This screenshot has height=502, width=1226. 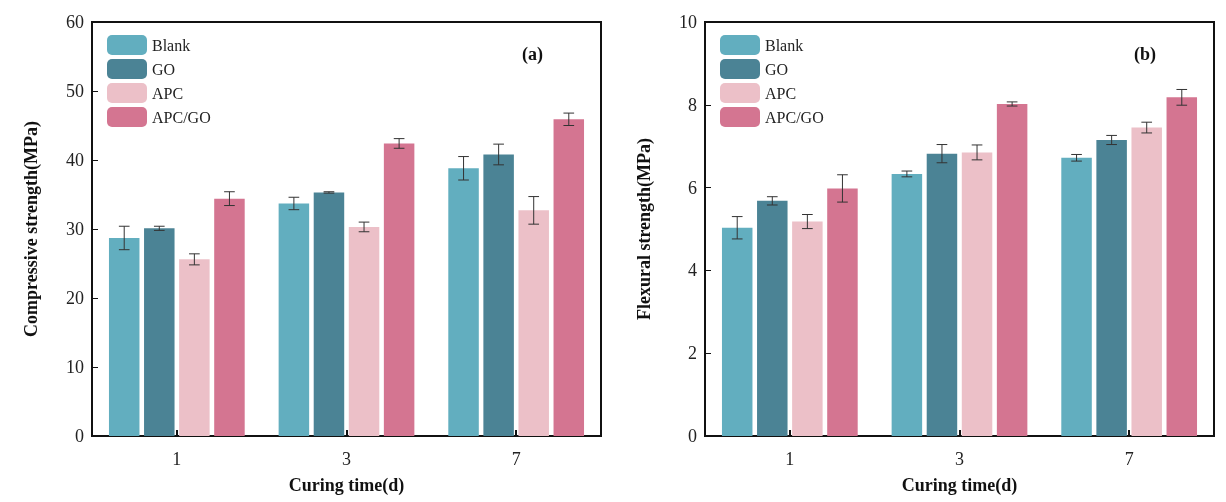 I want to click on y-axis-title: Flexural strength(MPa), so click(x=644, y=229).